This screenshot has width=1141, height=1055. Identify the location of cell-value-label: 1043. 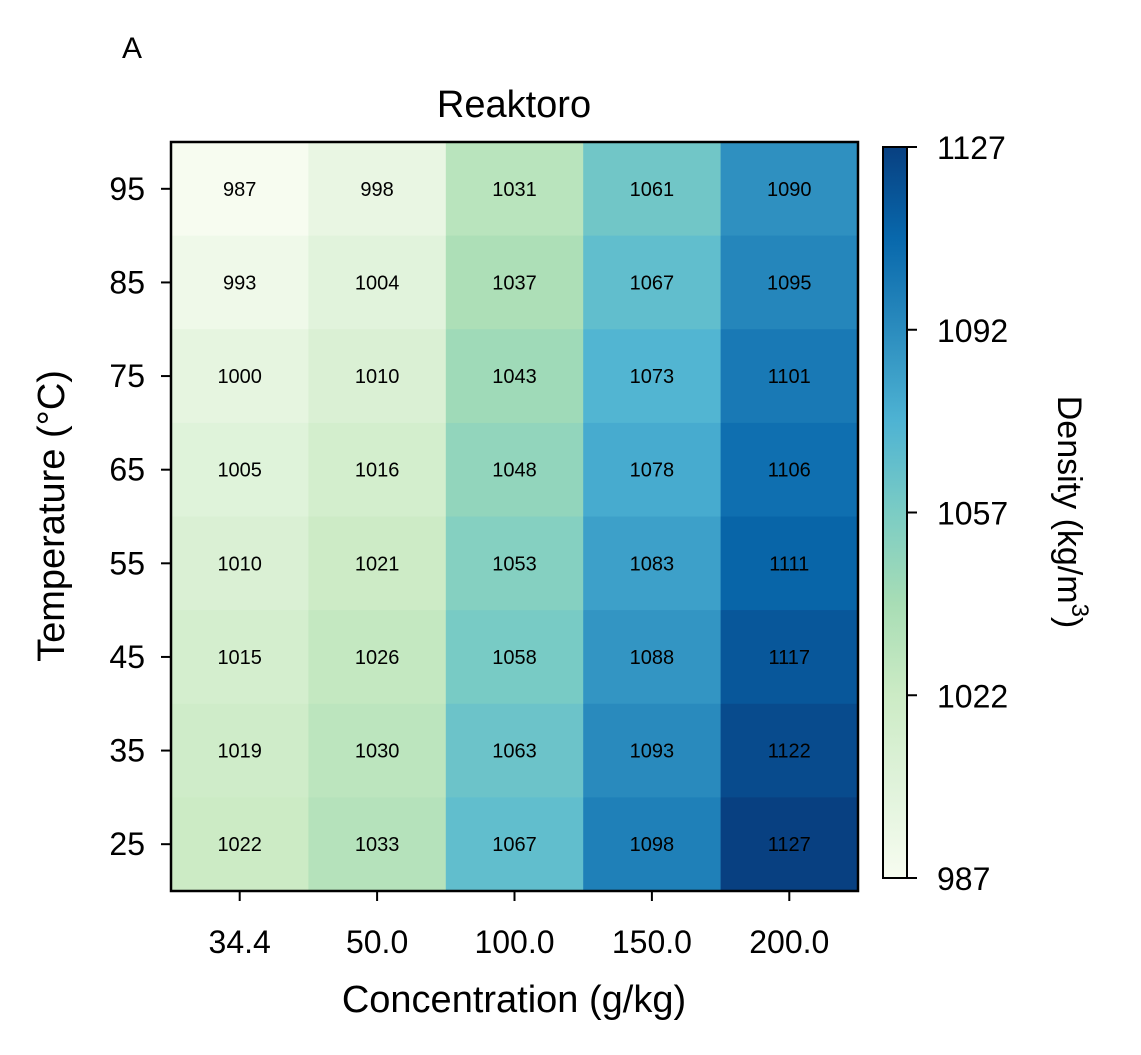
(514, 377).